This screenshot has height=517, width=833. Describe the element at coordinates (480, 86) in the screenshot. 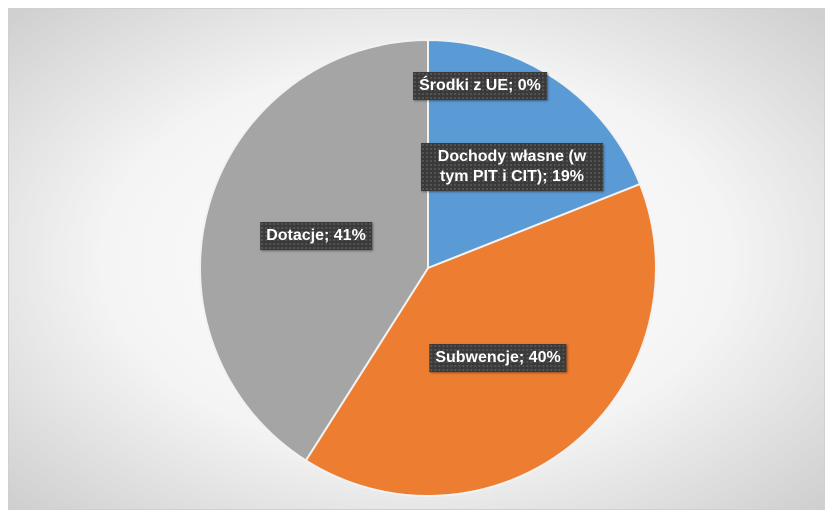

I see `data-label: Środki z UE; 0%` at that location.